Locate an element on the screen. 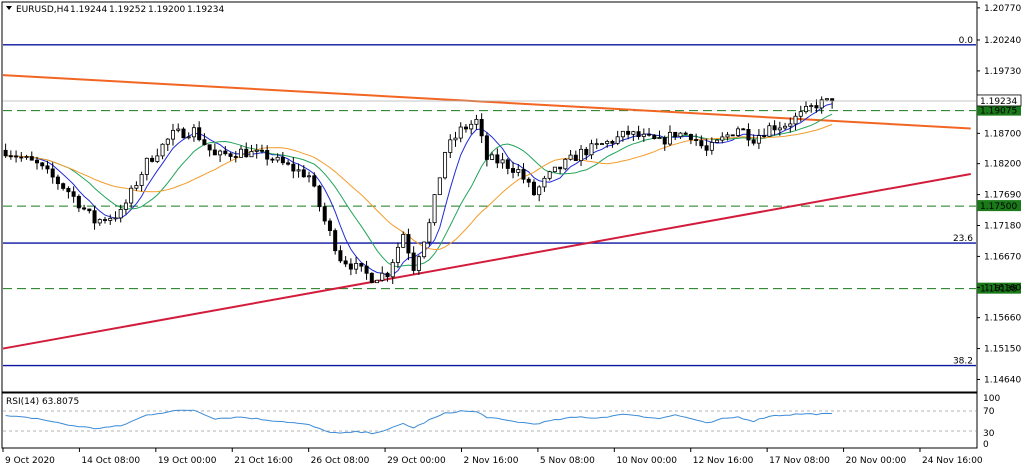  x-tick-label-6: 2 Nov 16:00 is located at coordinates (490, 461).